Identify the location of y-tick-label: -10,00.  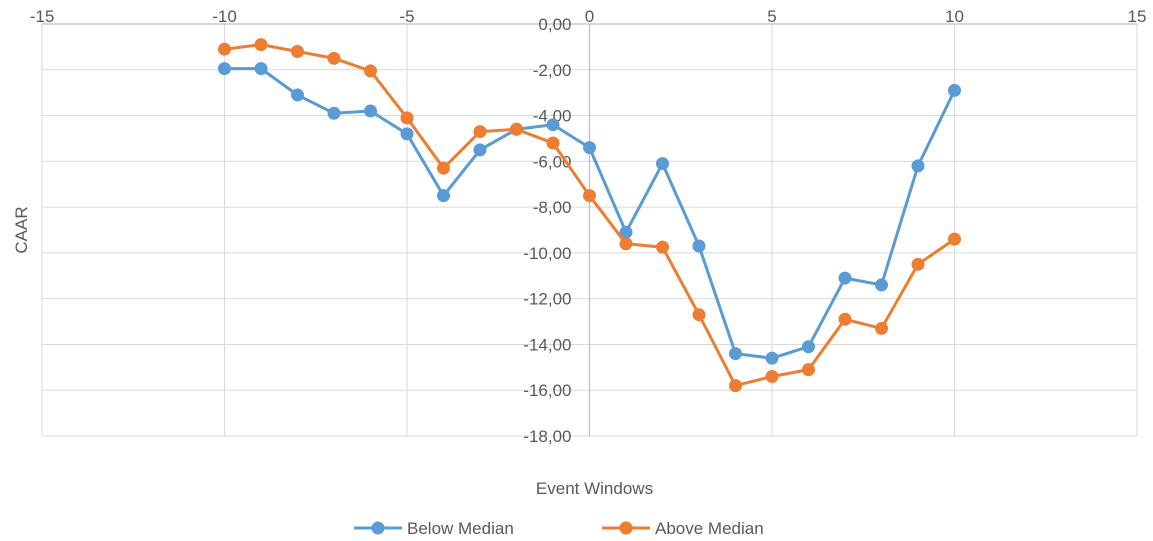
(547, 253).